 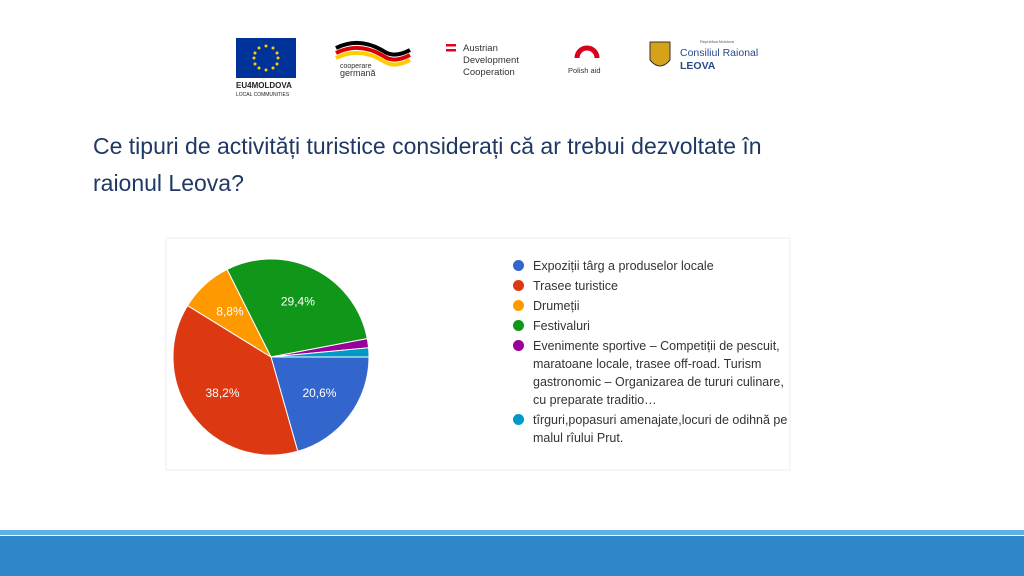 What do you see at coordinates (561, 326) in the screenshot?
I see `legend-label: Festivaluri` at bounding box center [561, 326].